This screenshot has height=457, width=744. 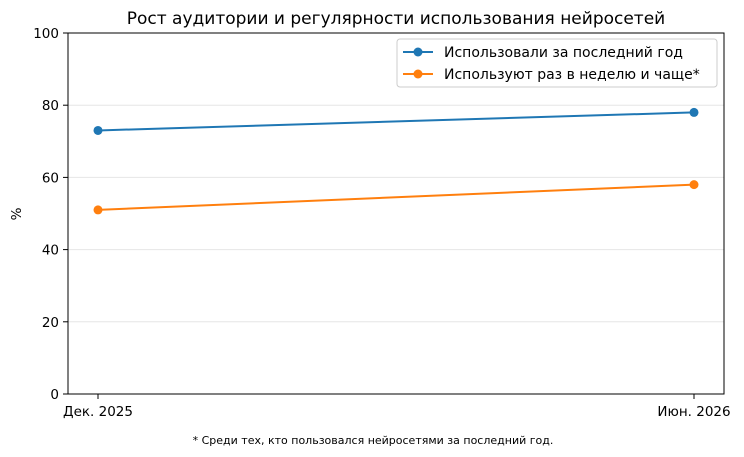 What do you see at coordinates (54, 395) in the screenshot?
I see `y-tick-label: 0` at bounding box center [54, 395].